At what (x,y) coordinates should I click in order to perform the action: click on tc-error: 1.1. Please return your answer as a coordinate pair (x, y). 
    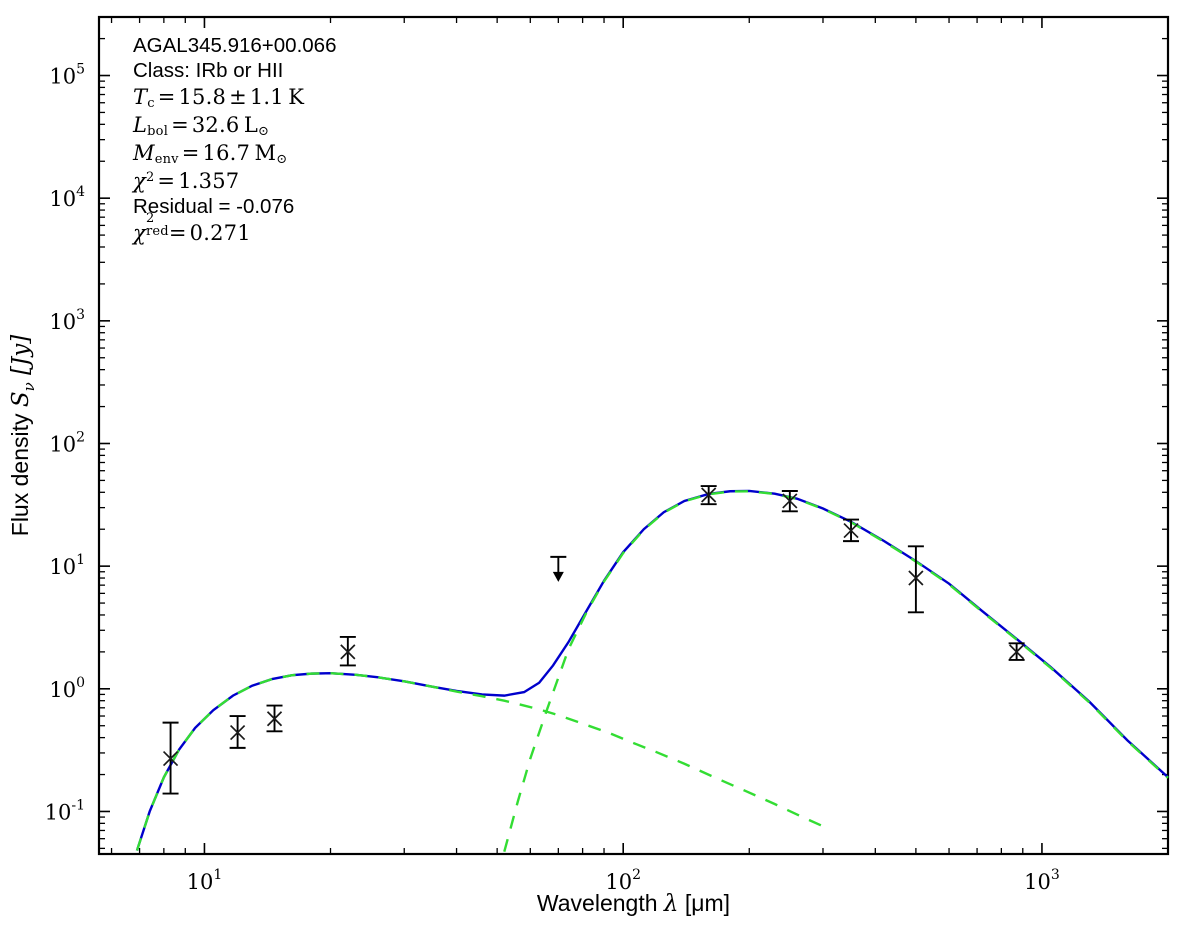
    Looking at the image, I should click on (266, 96).